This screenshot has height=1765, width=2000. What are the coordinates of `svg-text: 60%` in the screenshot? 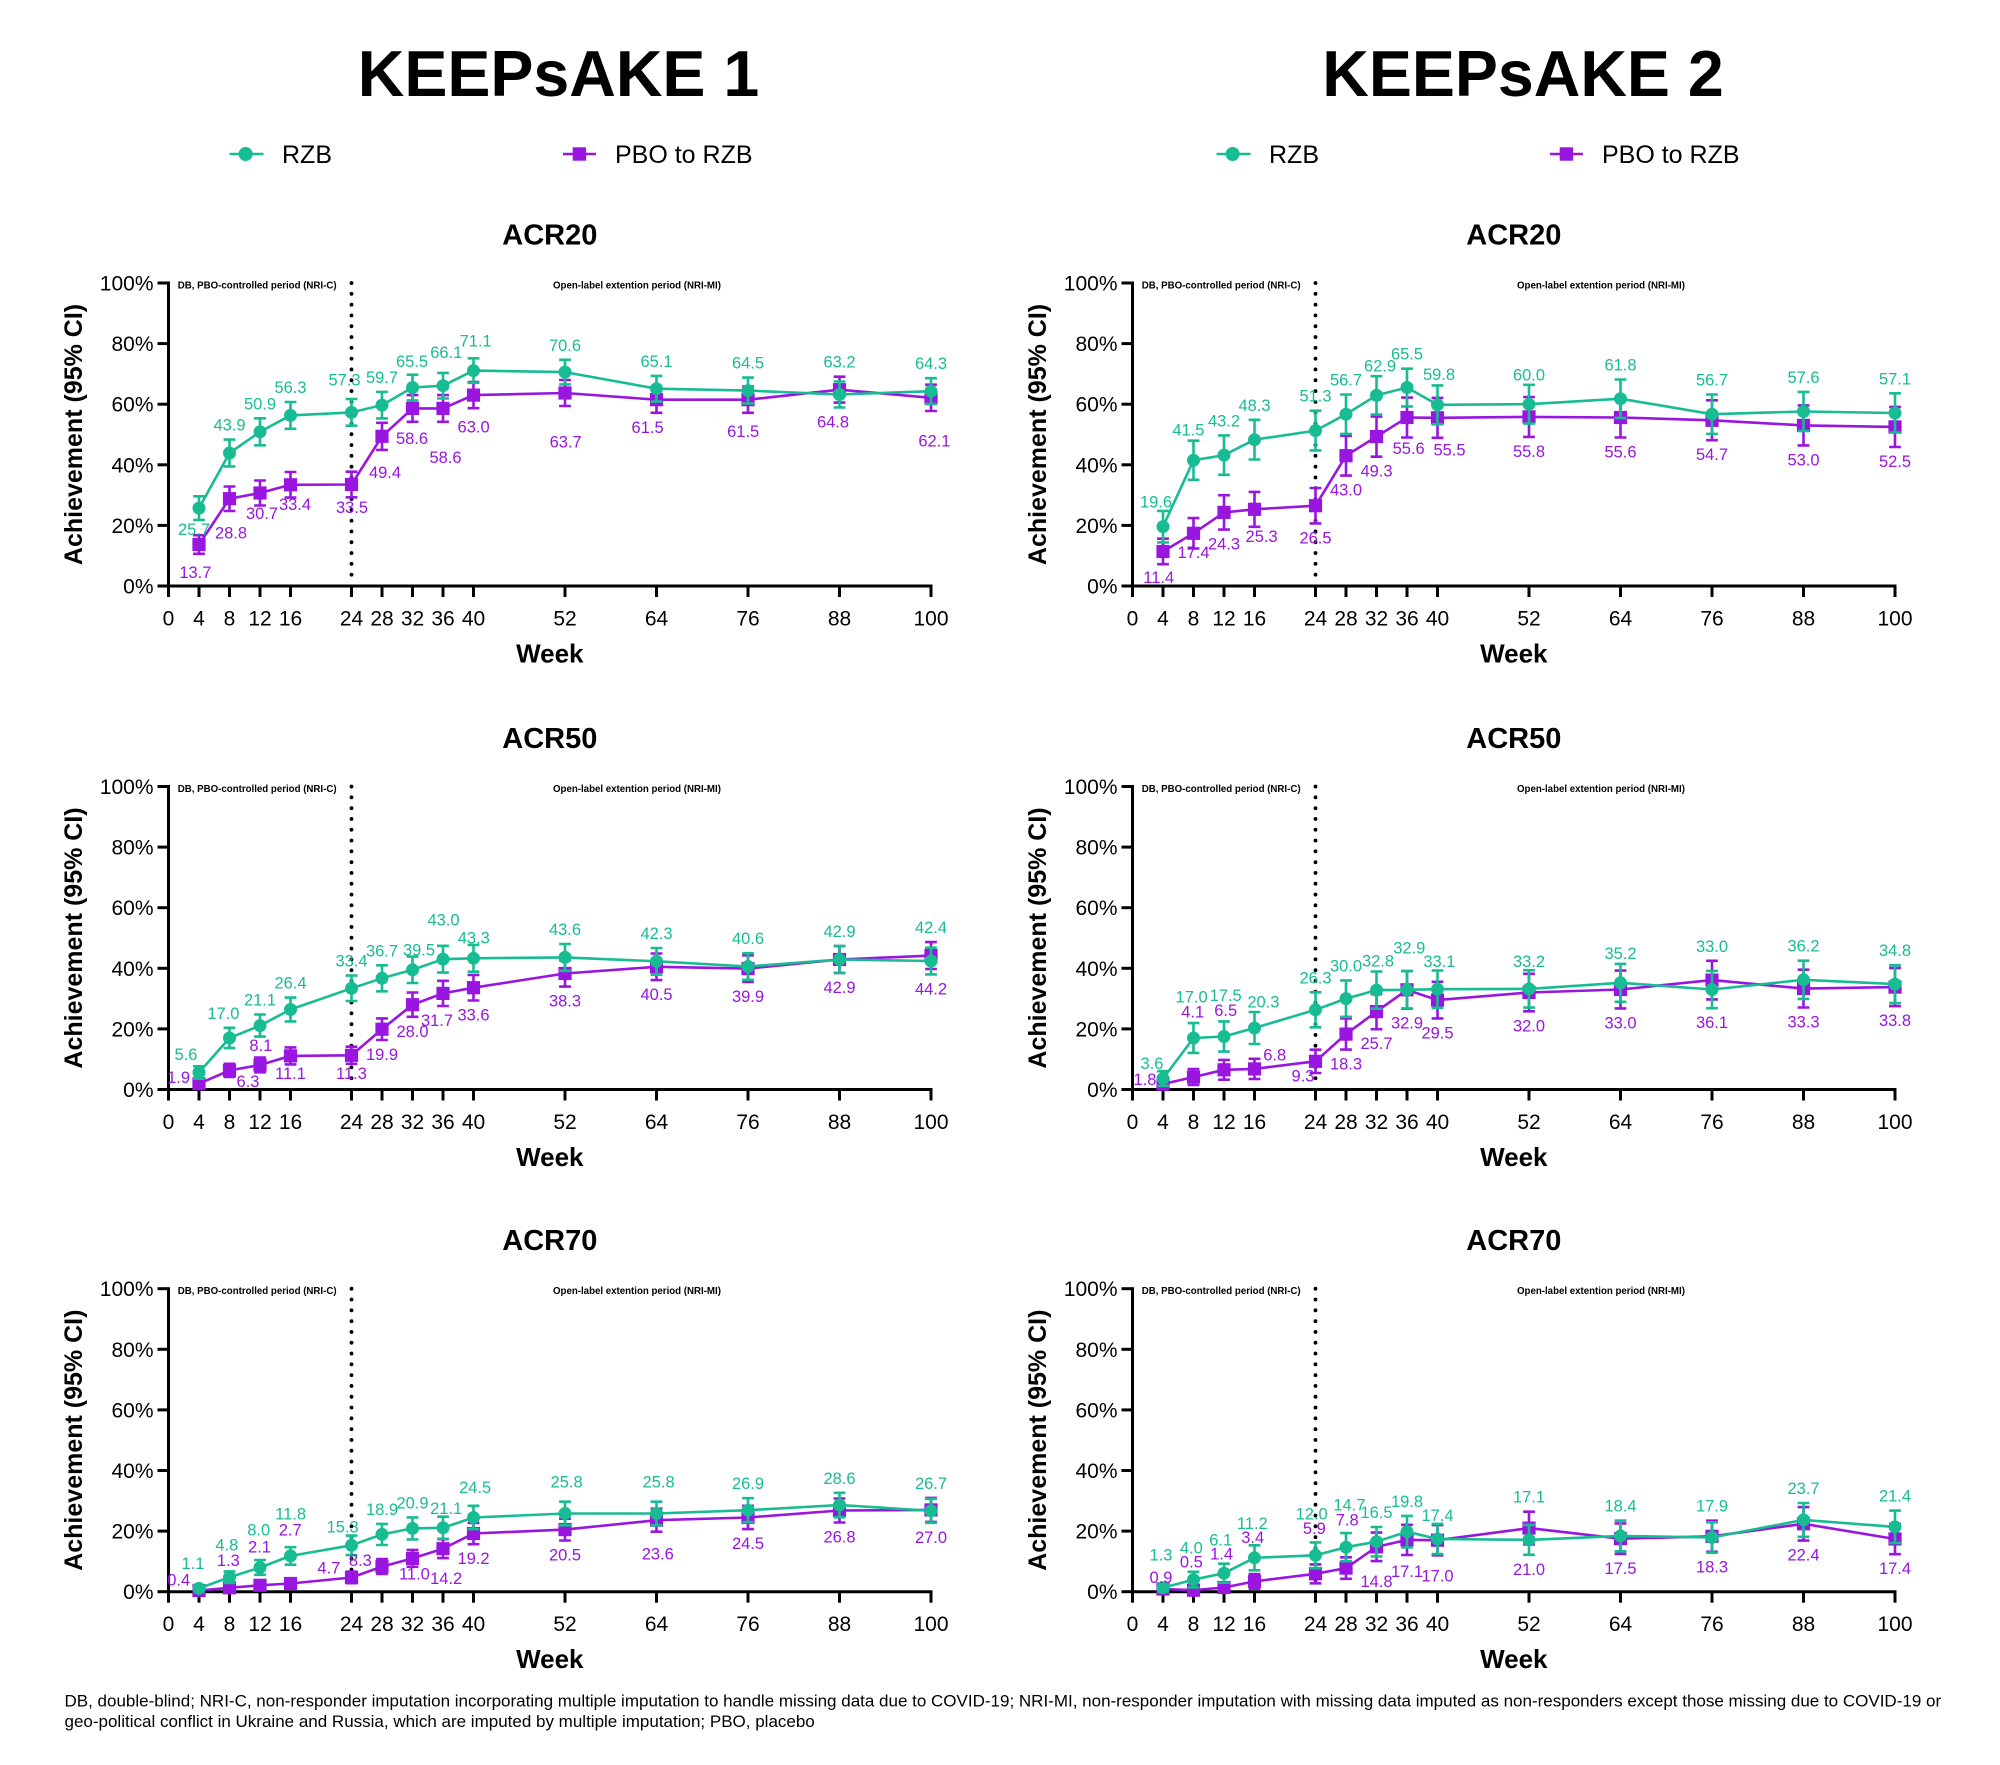 It's located at (1096, 908).